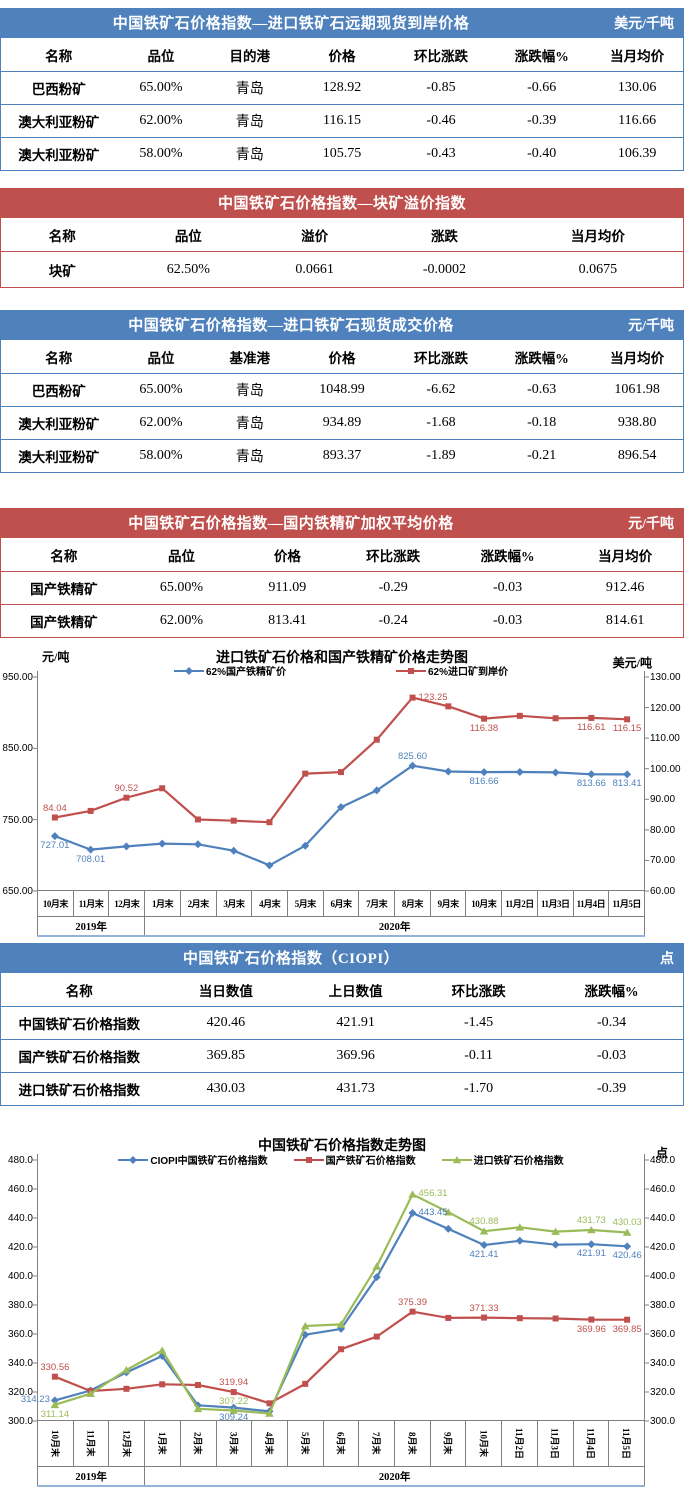 Image resolution: width=684 pixels, height=1487 pixels. What do you see at coordinates (315, 236) in the screenshot?
I see `col-header: 溢价` at bounding box center [315, 236].